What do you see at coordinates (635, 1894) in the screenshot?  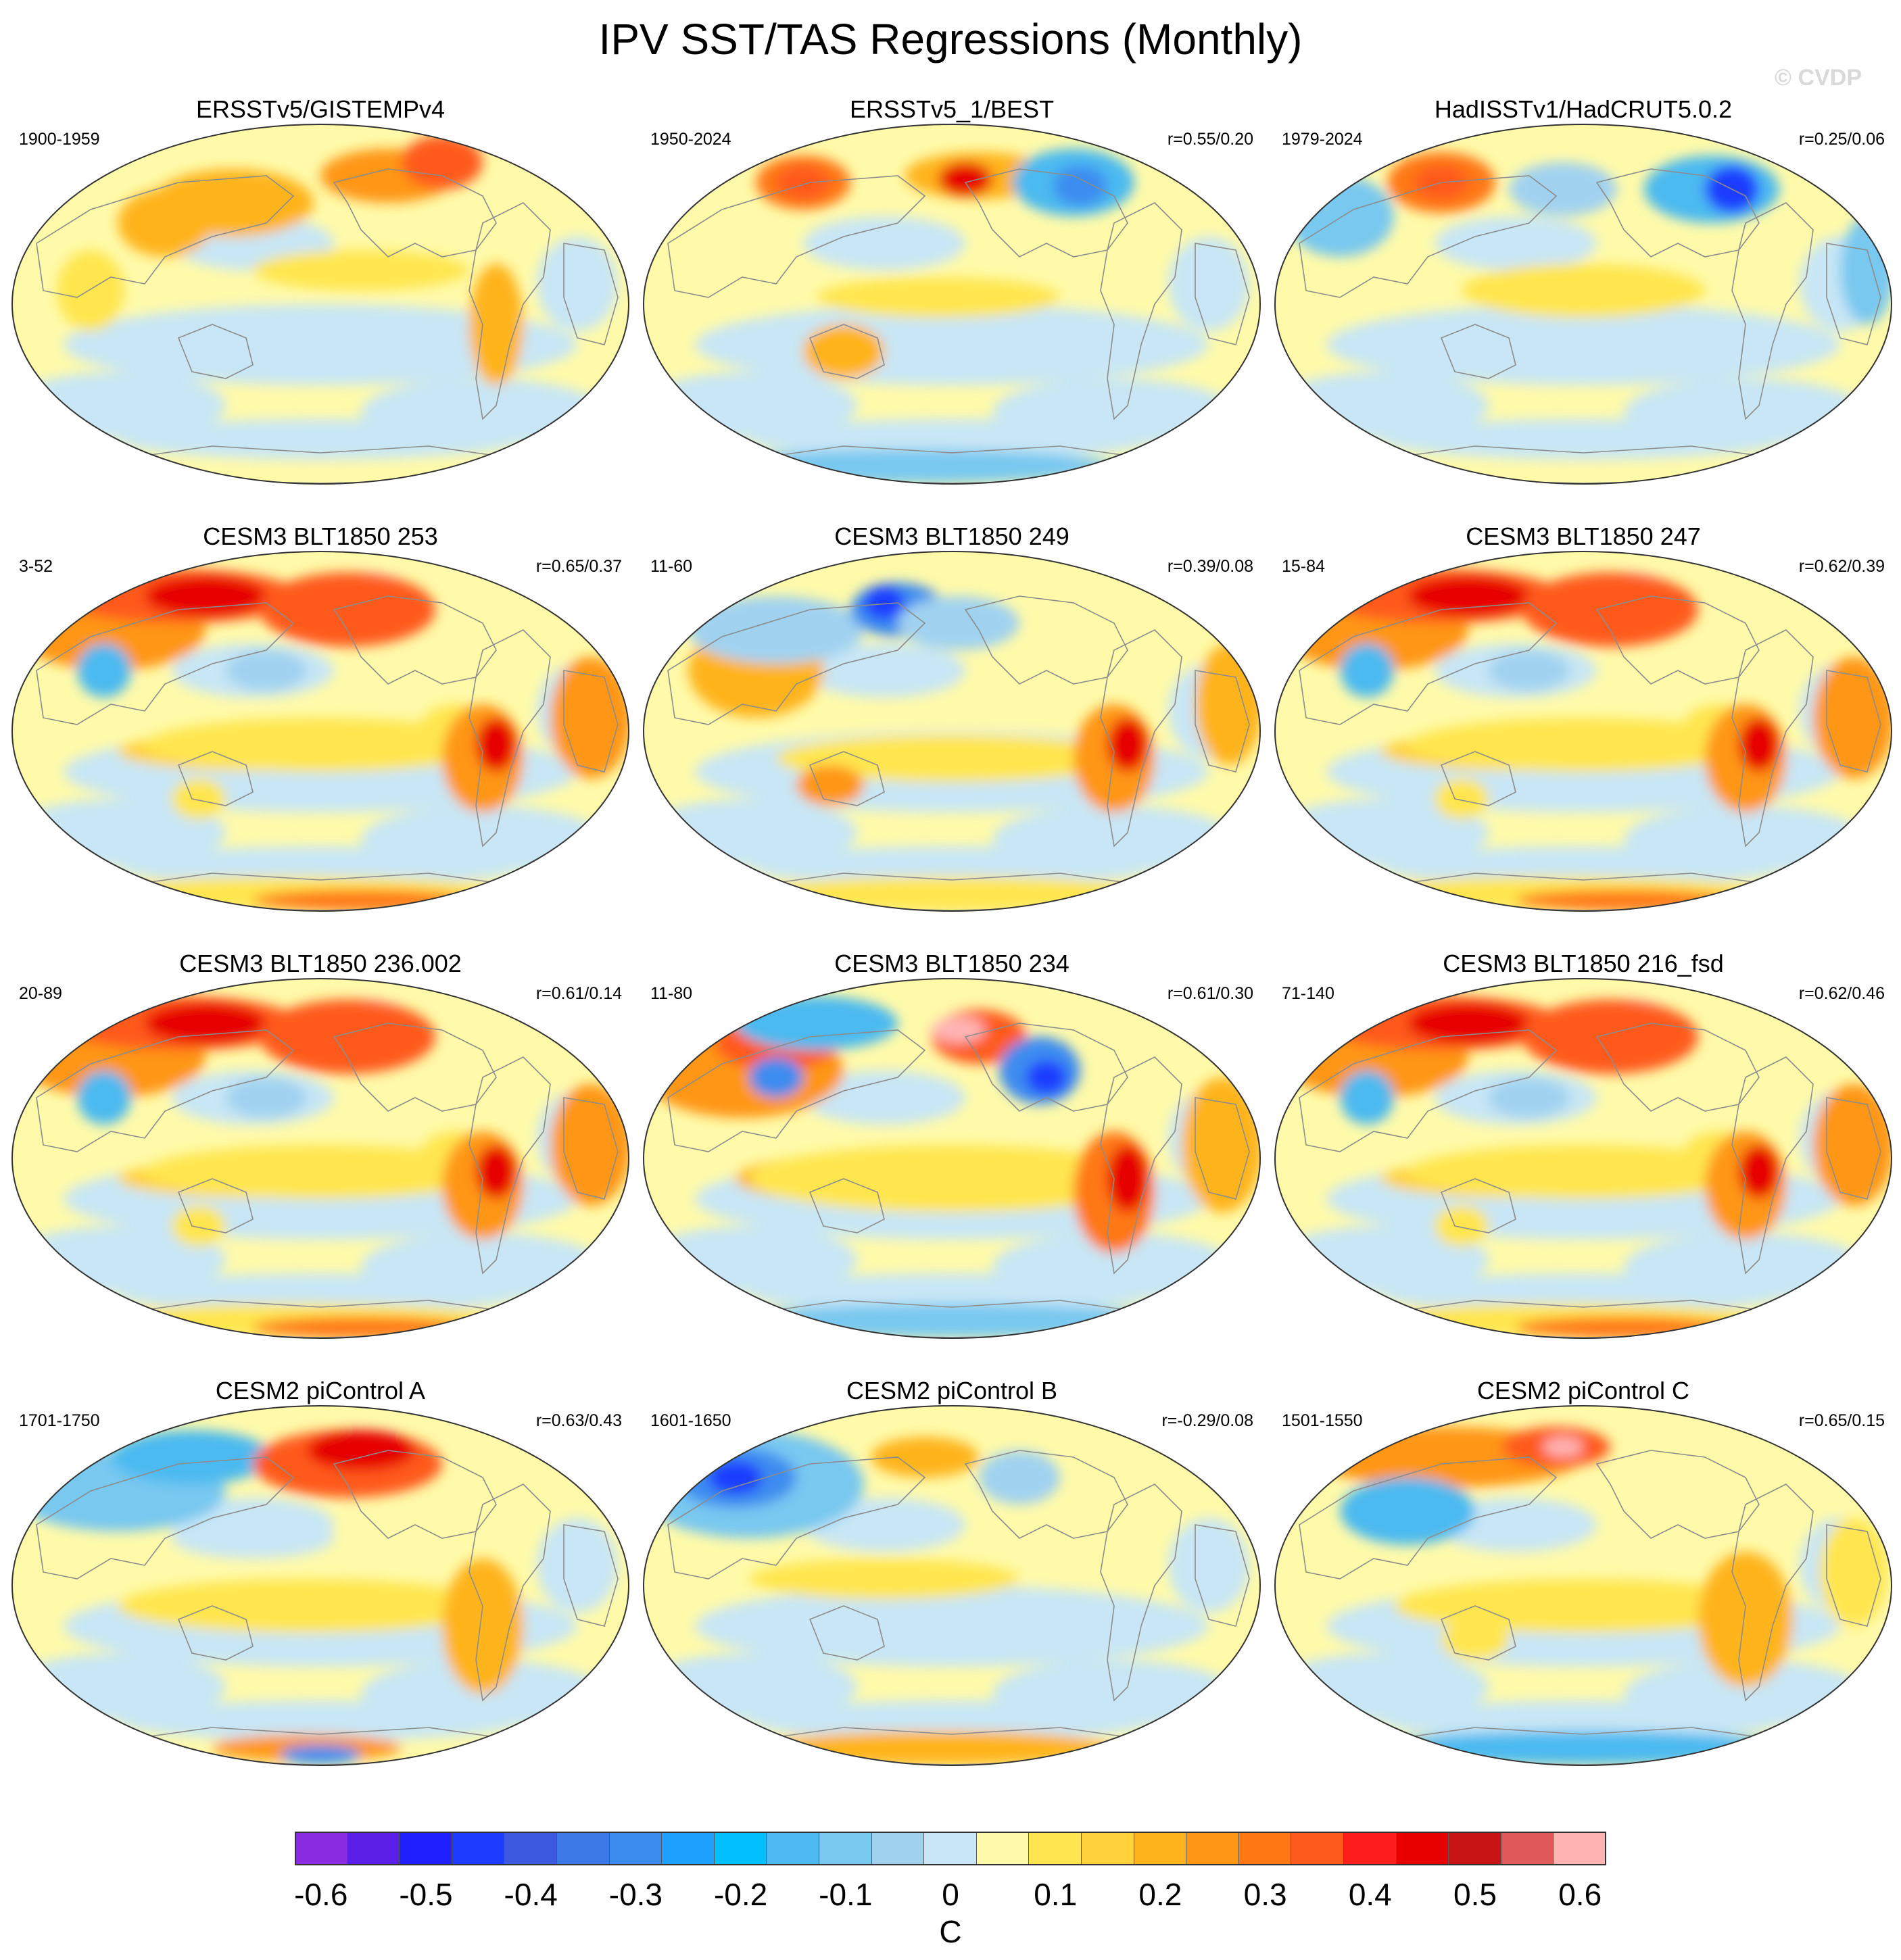 I see `colorbar-tick-label: -0.3` at bounding box center [635, 1894].